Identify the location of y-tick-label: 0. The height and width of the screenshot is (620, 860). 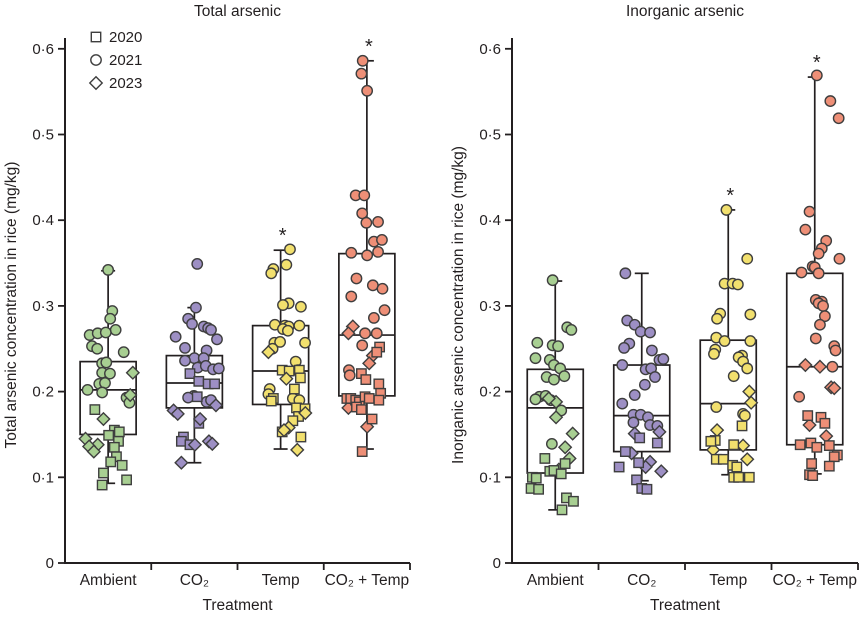
(497, 563).